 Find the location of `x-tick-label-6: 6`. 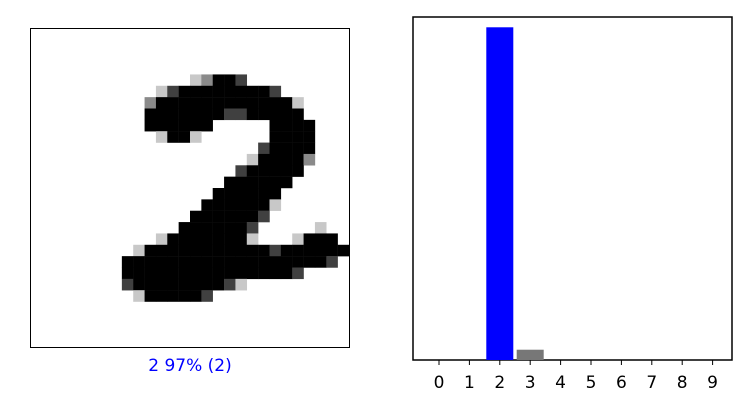

x-tick-label-6: 6 is located at coordinates (621, 383).